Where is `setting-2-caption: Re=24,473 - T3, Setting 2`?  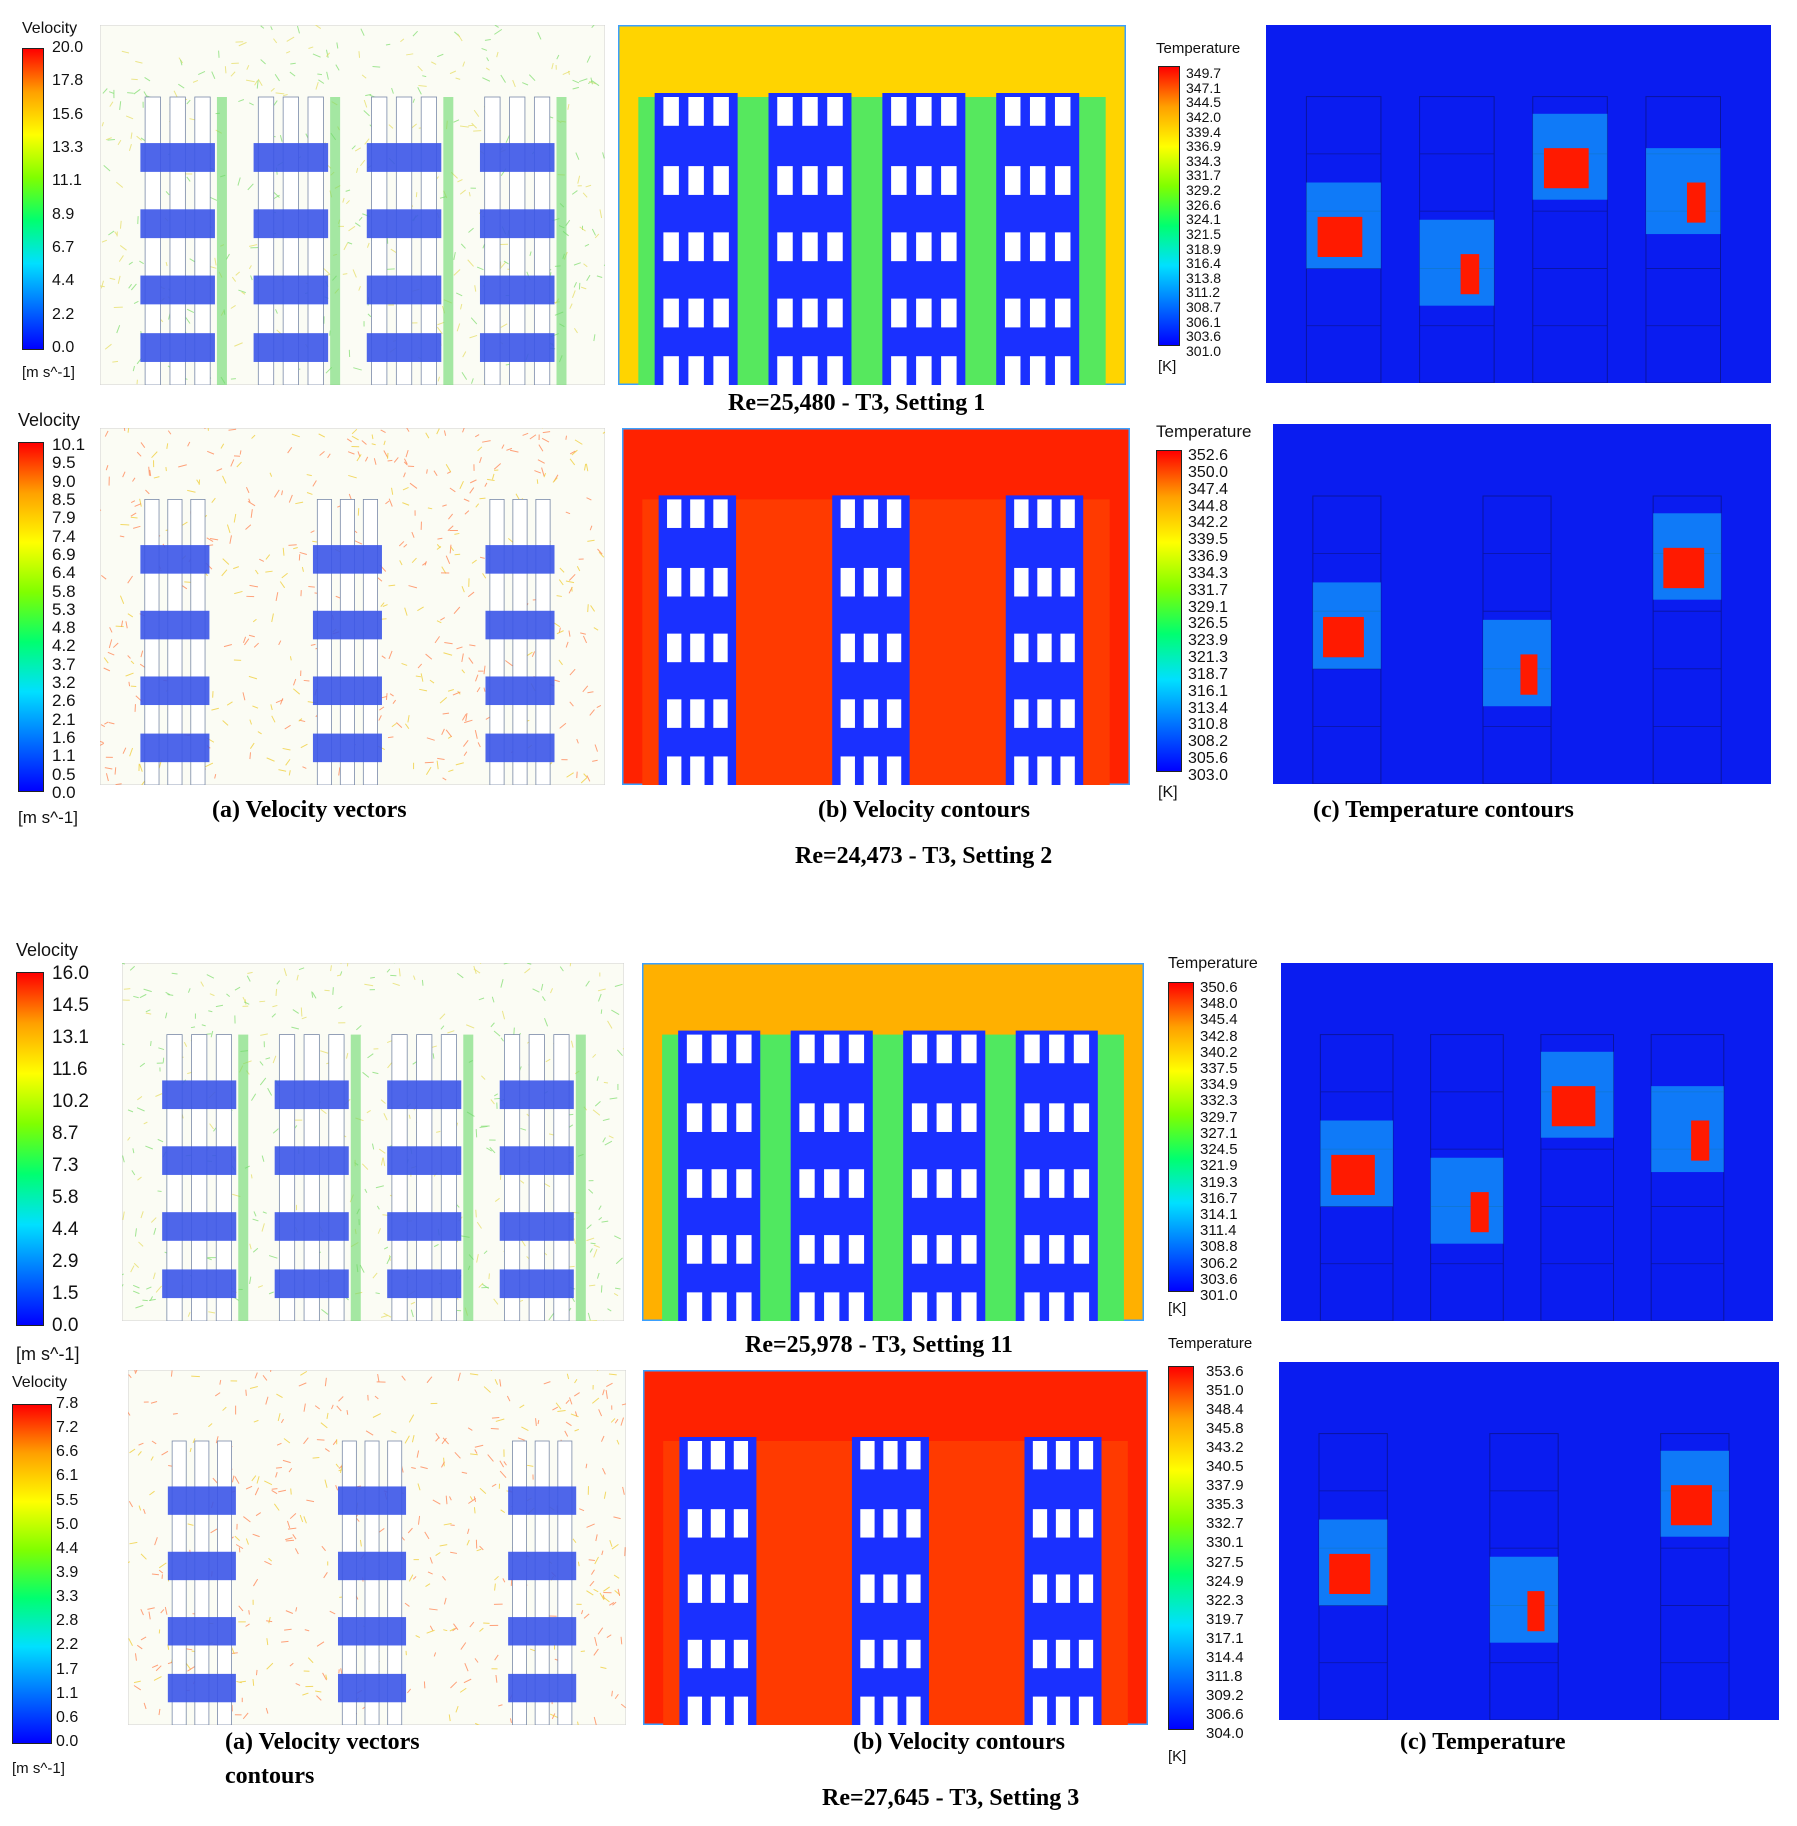
setting-2-caption: Re=24,473 - T3, Setting 2 is located at coordinates (924, 856).